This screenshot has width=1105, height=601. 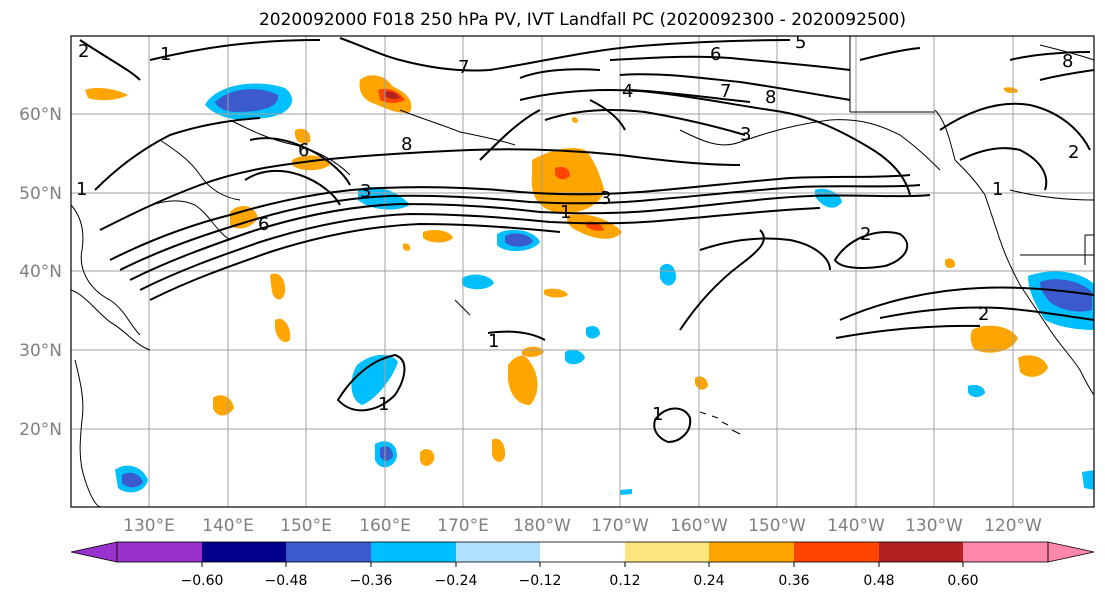 I want to click on positive-region-2-core, so click(x=562, y=173).